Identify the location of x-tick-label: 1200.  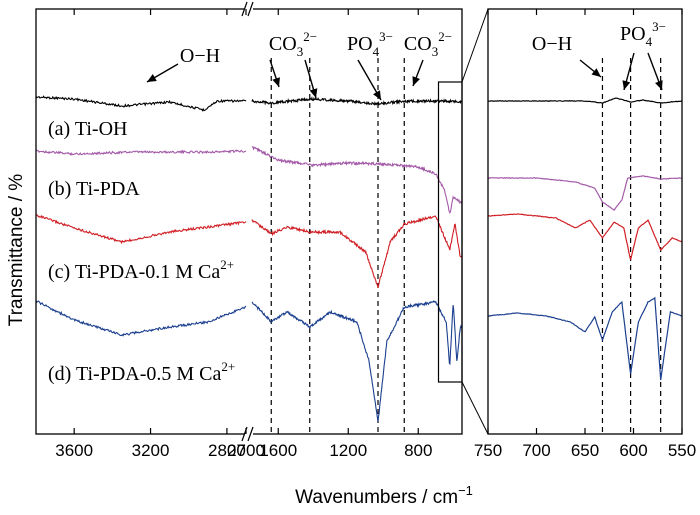
(348, 450).